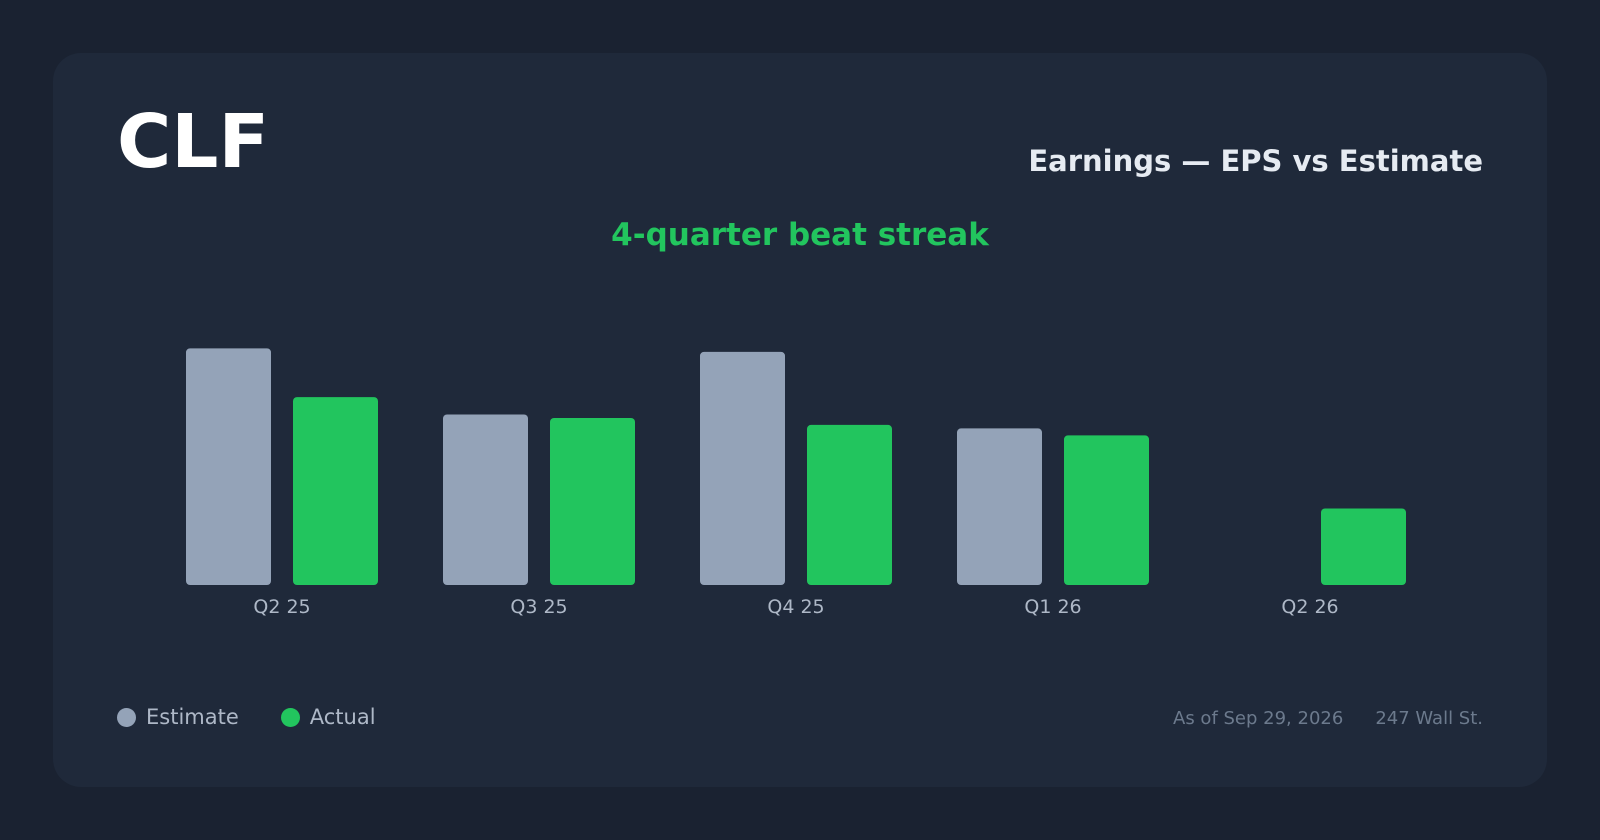 The width and height of the screenshot is (1600, 840). Describe the element at coordinates (193, 142) in the screenshot. I see `ticker-symbol: CLF` at that location.